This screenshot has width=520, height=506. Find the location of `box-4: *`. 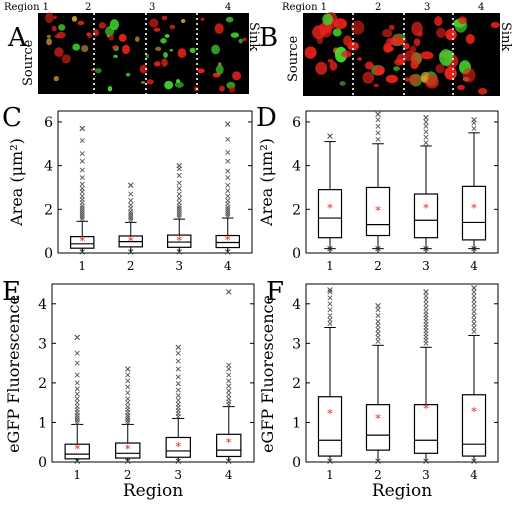

box-4: * is located at coordinates (474, 374).